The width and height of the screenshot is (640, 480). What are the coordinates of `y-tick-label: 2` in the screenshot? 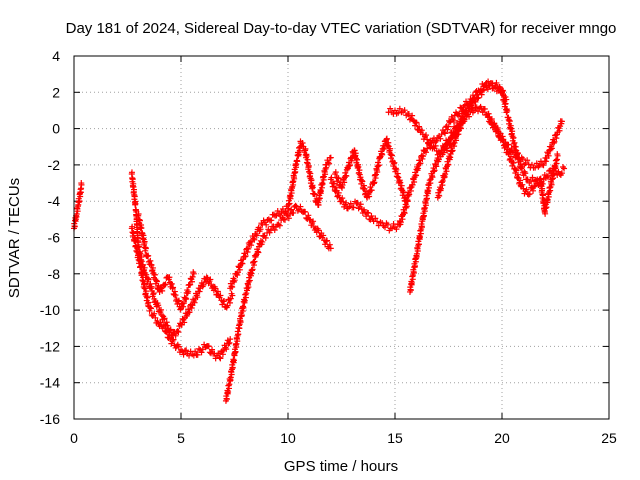 It's located at (56, 92).